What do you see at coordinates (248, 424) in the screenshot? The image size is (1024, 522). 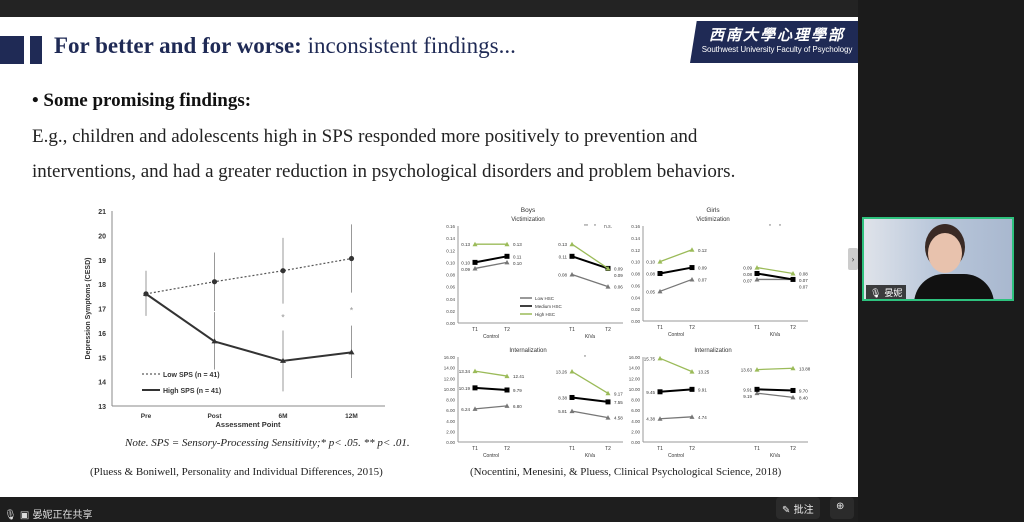 I see `x-axis-label: Assessment Point` at bounding box center [248, 424].